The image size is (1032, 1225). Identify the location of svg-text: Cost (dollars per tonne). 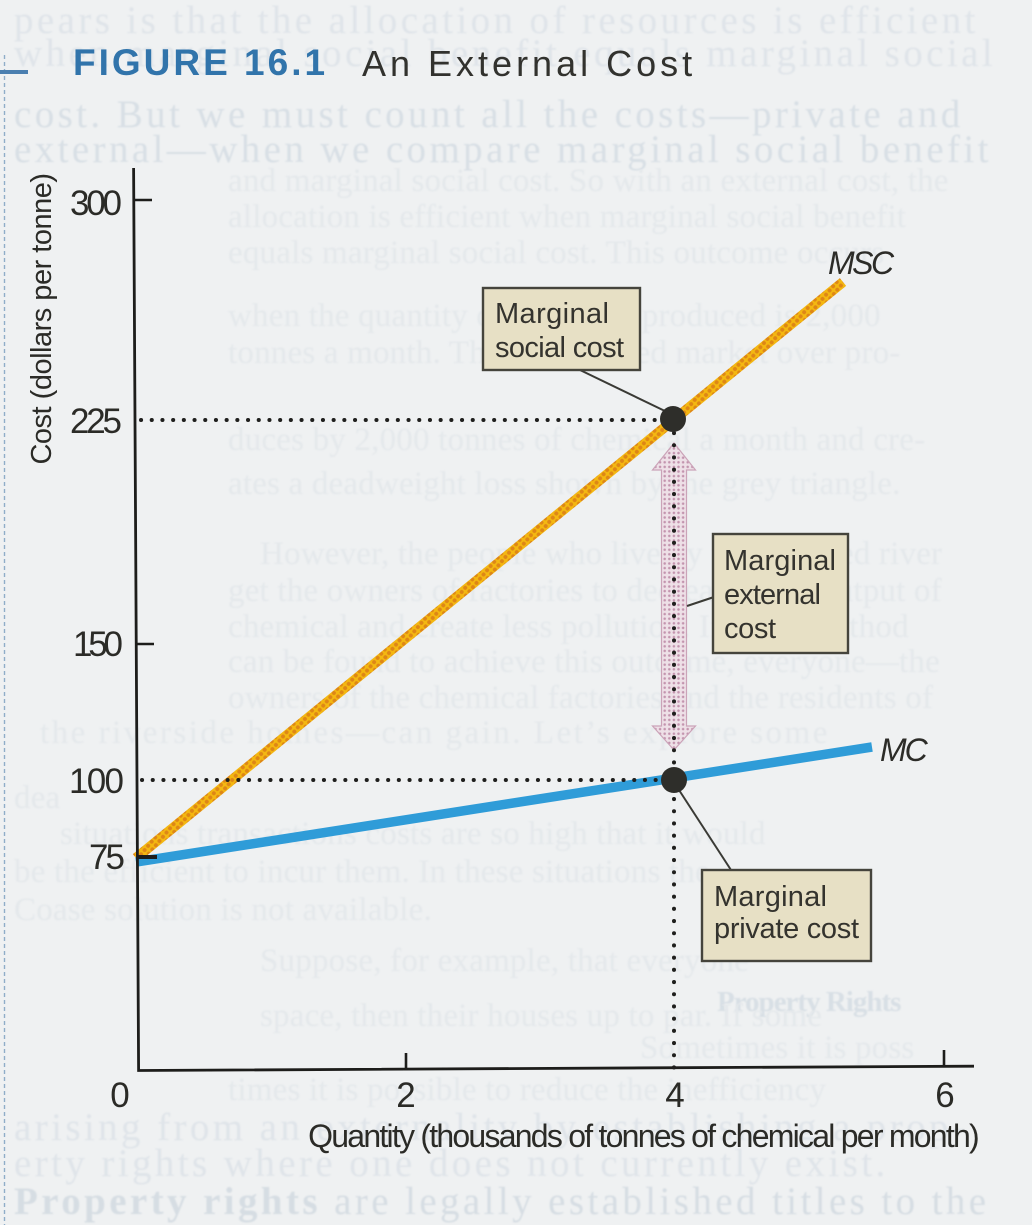
(42, 318).